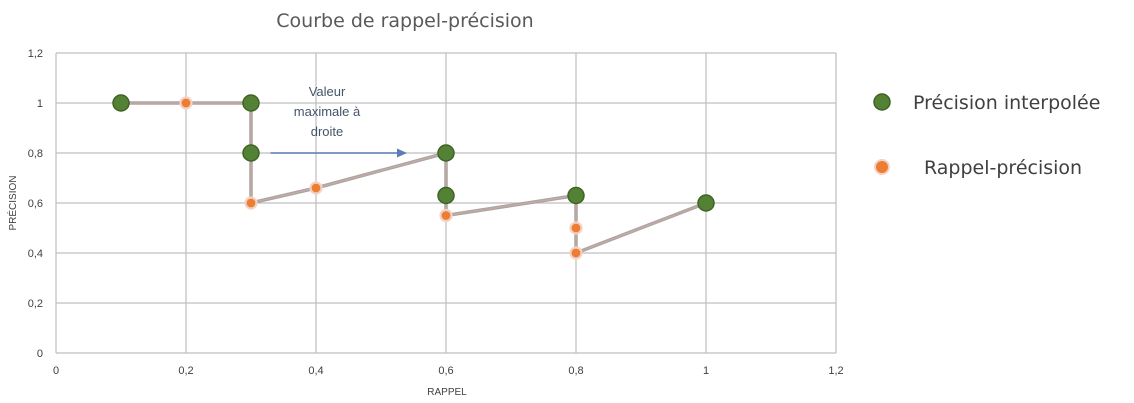 The height and width of the screenshot is (403, 1134). Describe the element at coordinates (339, 121) in the screenshot. I see `annotation: Valeur maximale à droite` at that location.